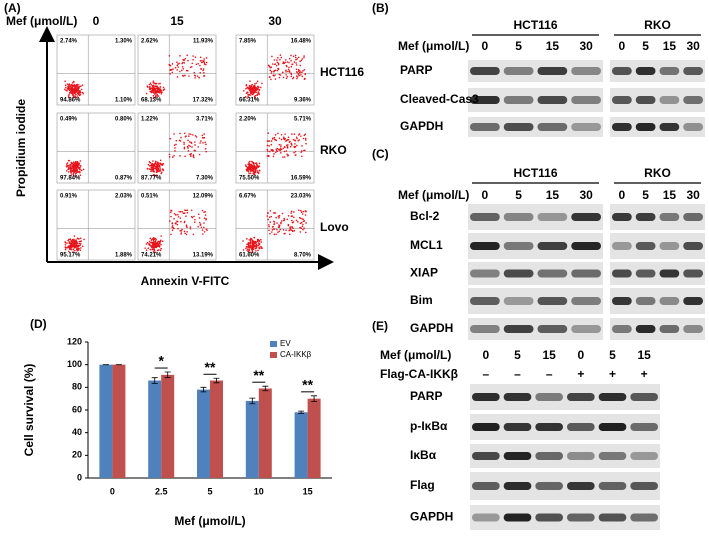 This screenshot has height=539, width=709. What do you see at coordinates (259, 491) in the screenshot?
I see `x-tick-label: 10` at bounding box center [259, 491].